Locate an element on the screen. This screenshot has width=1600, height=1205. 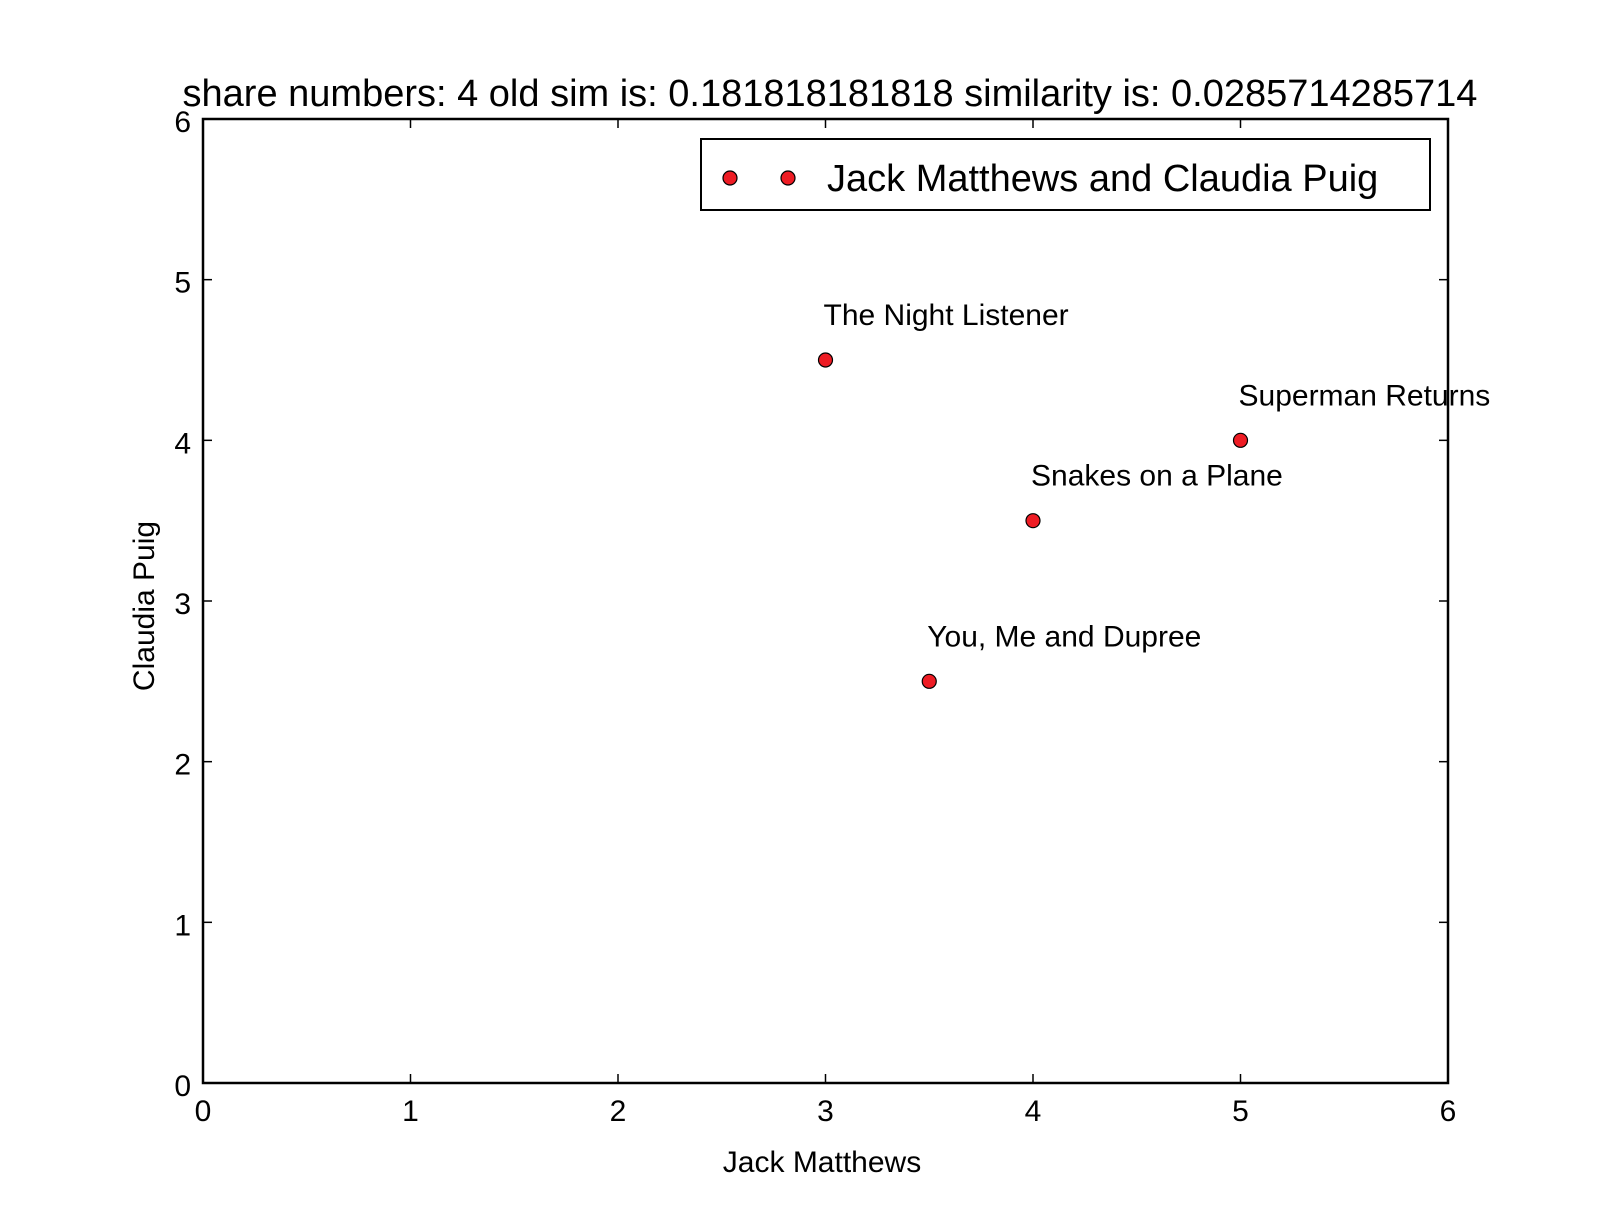
x-tick-label: 1 is located at coordinates (410, 1111).